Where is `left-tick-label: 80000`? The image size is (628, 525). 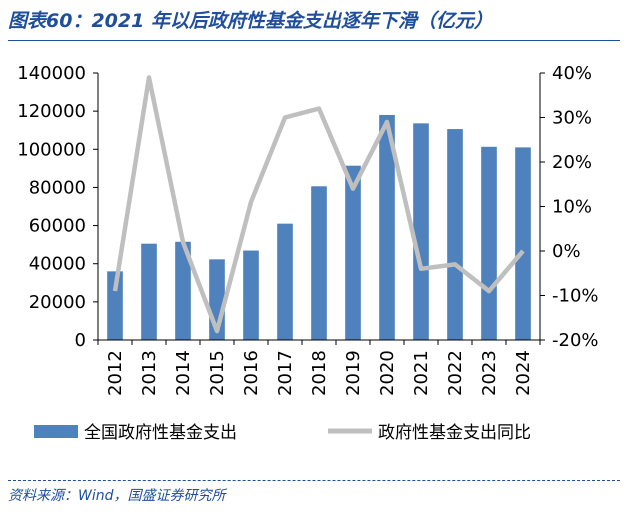
left-tick-label: 80000 is located at coordinates (57, 187).